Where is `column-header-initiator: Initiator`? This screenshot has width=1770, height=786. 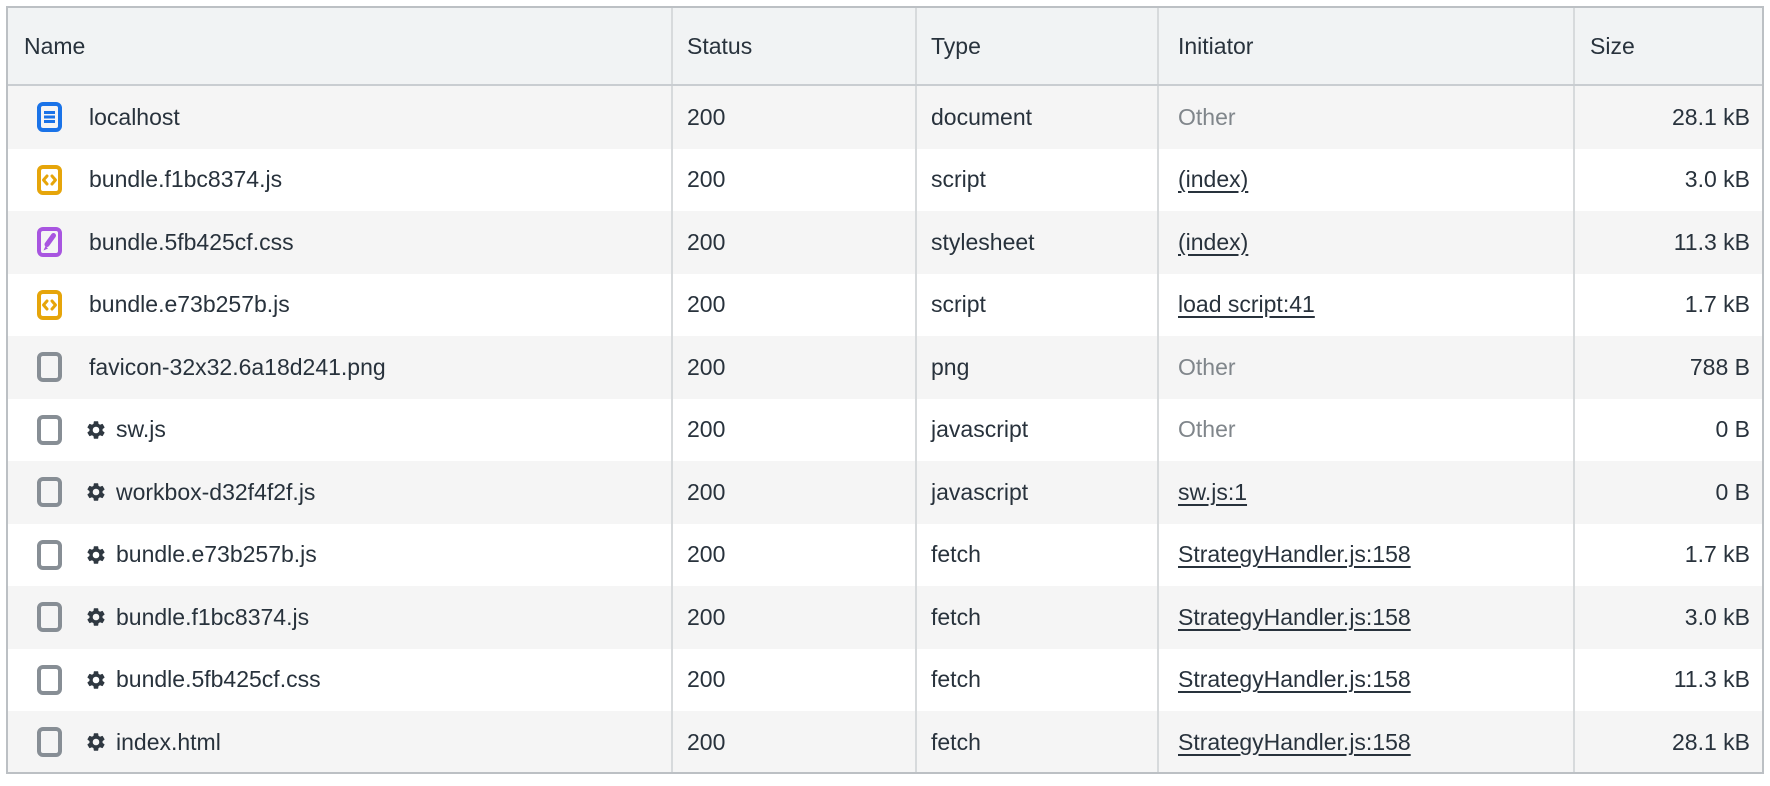
column-header-initiator: Initiator is located at coordinates (1367, 46).